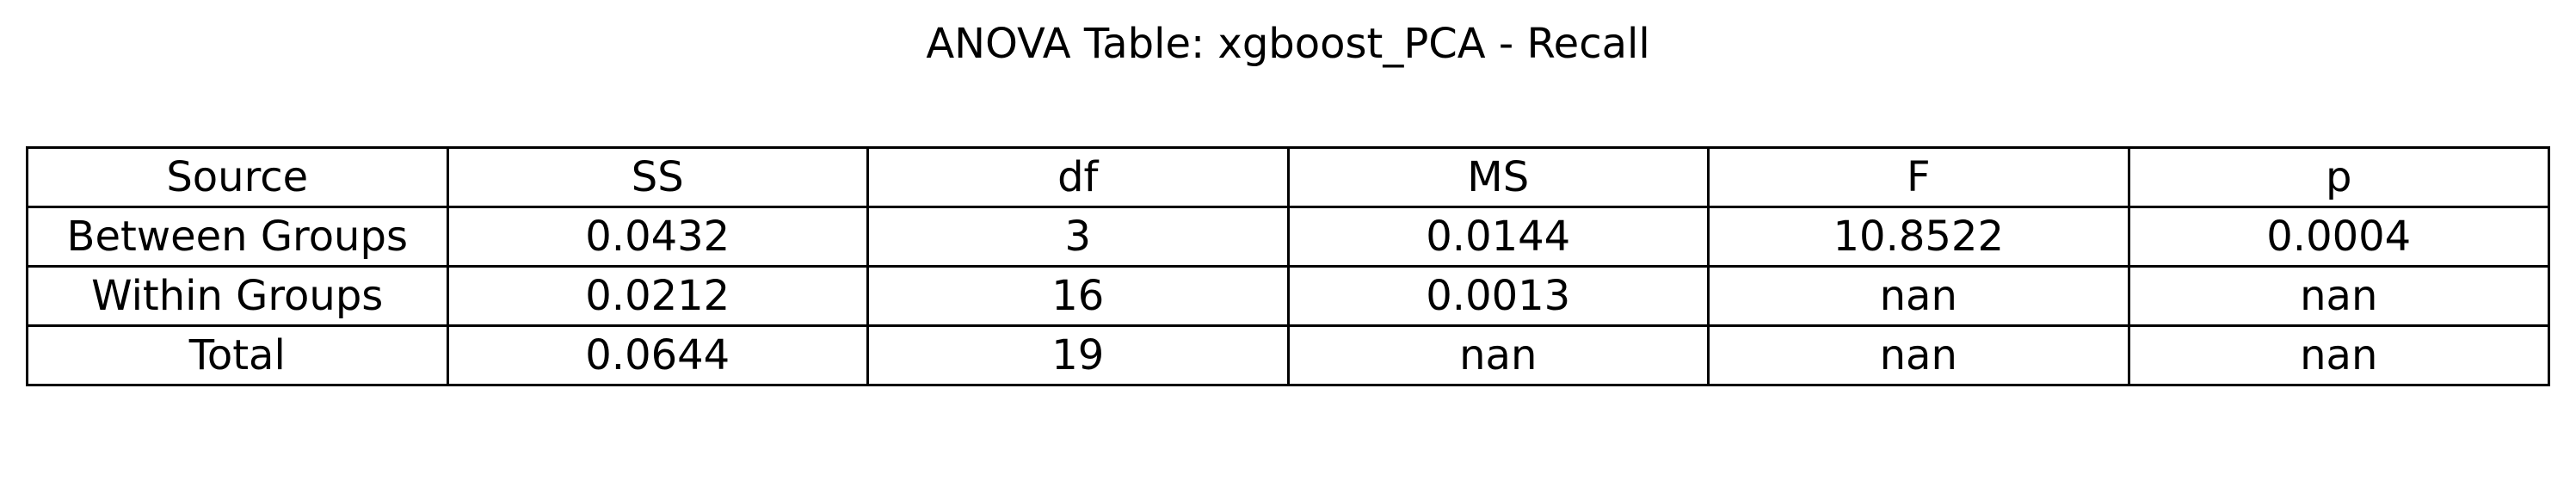  What do you see at coordinates (1498, 237) in the screenshot?
I see `cell-ms: 0.0144` at bounding box center [1498, 237].